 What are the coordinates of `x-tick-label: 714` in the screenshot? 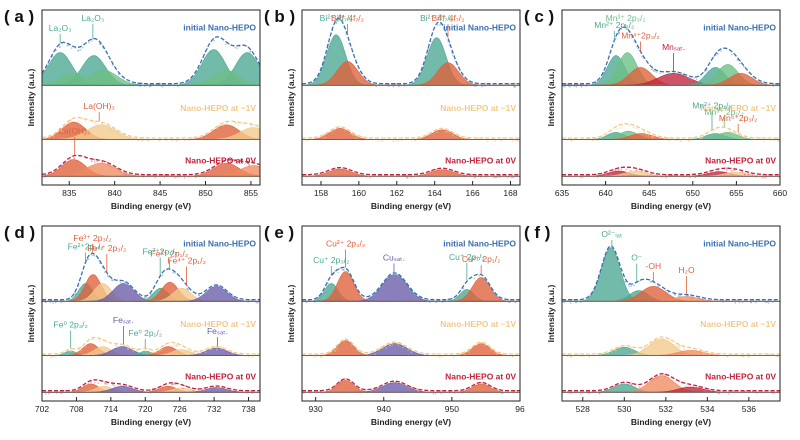 It's located at (111, 409).